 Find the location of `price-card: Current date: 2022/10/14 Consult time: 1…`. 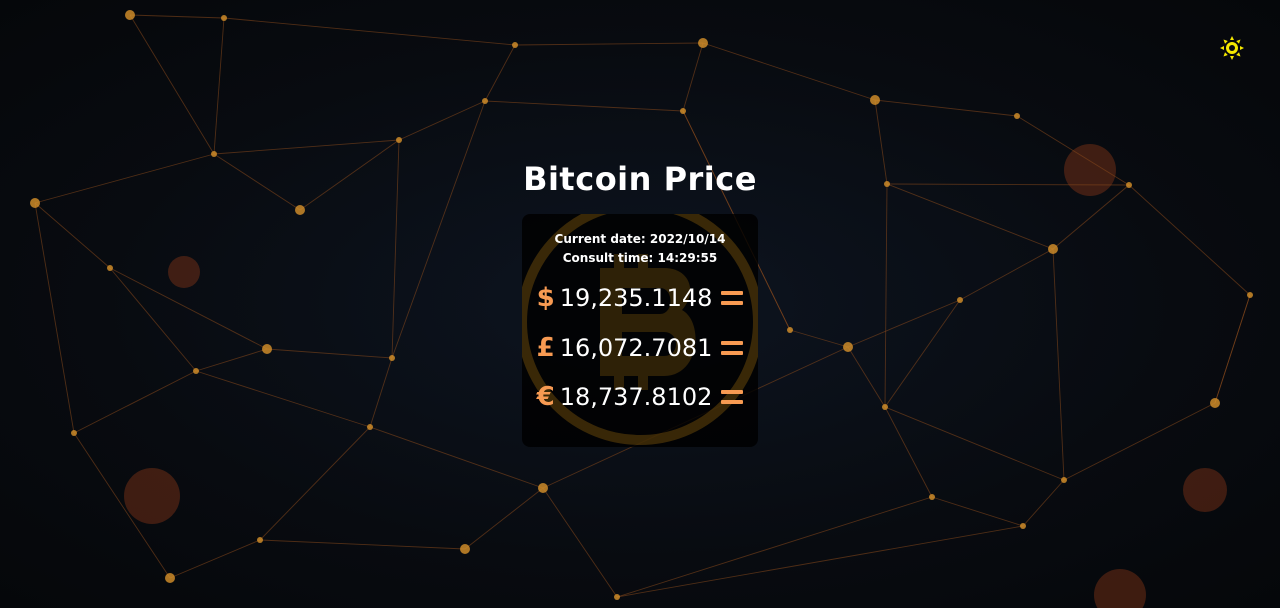

price-card: Current date: 2022/10/14 Consult time: 1… is located at coordinates (640, 330).